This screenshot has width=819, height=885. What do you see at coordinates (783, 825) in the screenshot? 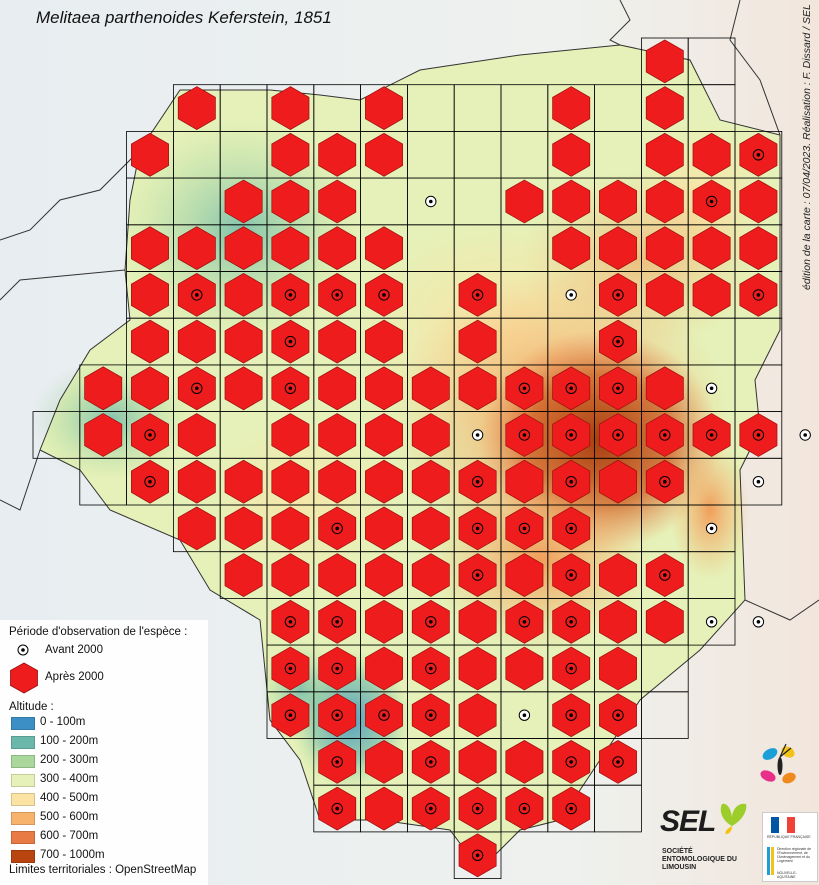
I see `french-flag-icon` at bounding box center [783, 825].